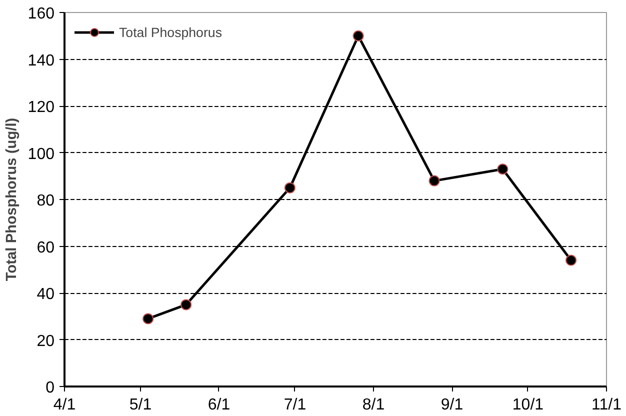 This screenshot has height=416, width=626. What do you see at coordinates (41, 14) in the screenshot?
I see `y-tick-label: 160` at bounding box center [41, 14].